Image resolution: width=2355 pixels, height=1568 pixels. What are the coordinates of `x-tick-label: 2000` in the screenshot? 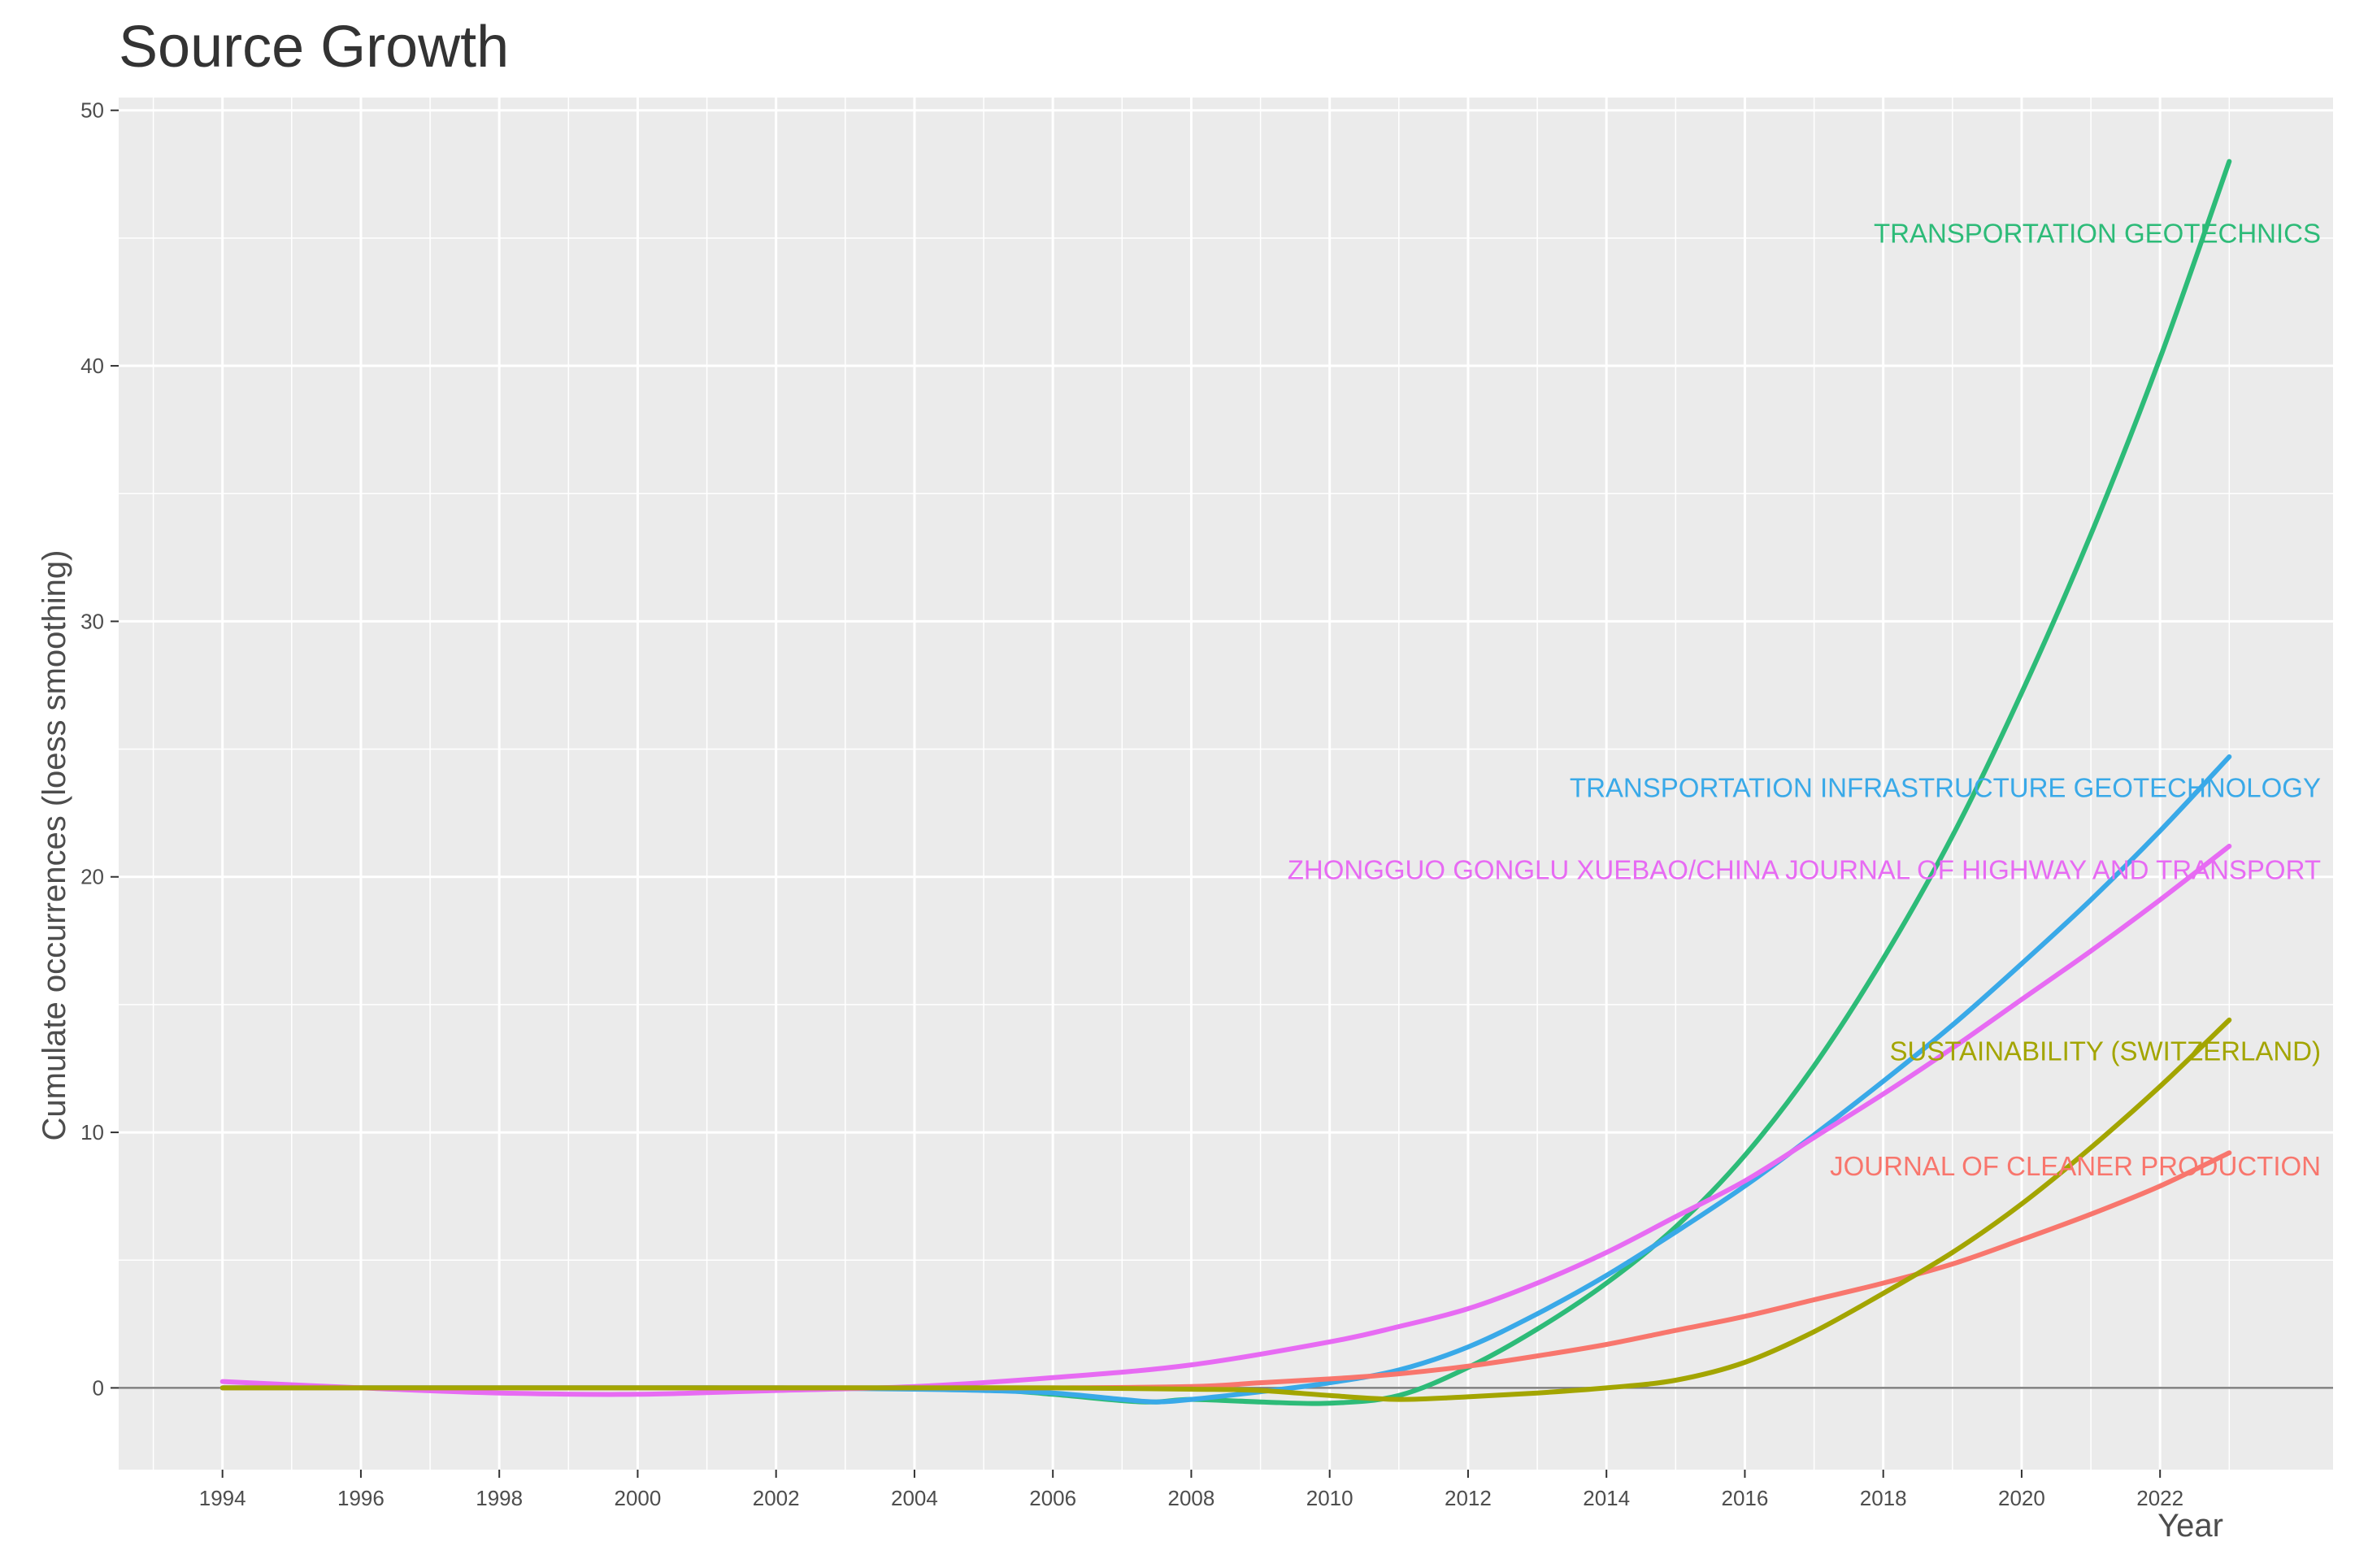 It's located at (638, 1498).